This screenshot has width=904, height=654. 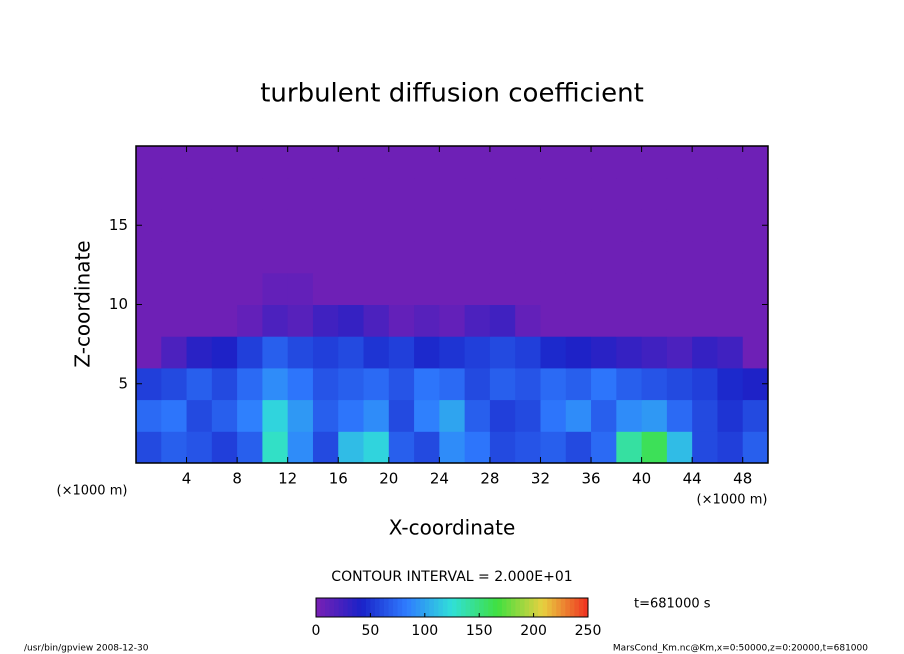 What do you see at coordinates (692, 479) in the screenshot?
I see `x-tick-label: 44` at bounding box center [692, 479].